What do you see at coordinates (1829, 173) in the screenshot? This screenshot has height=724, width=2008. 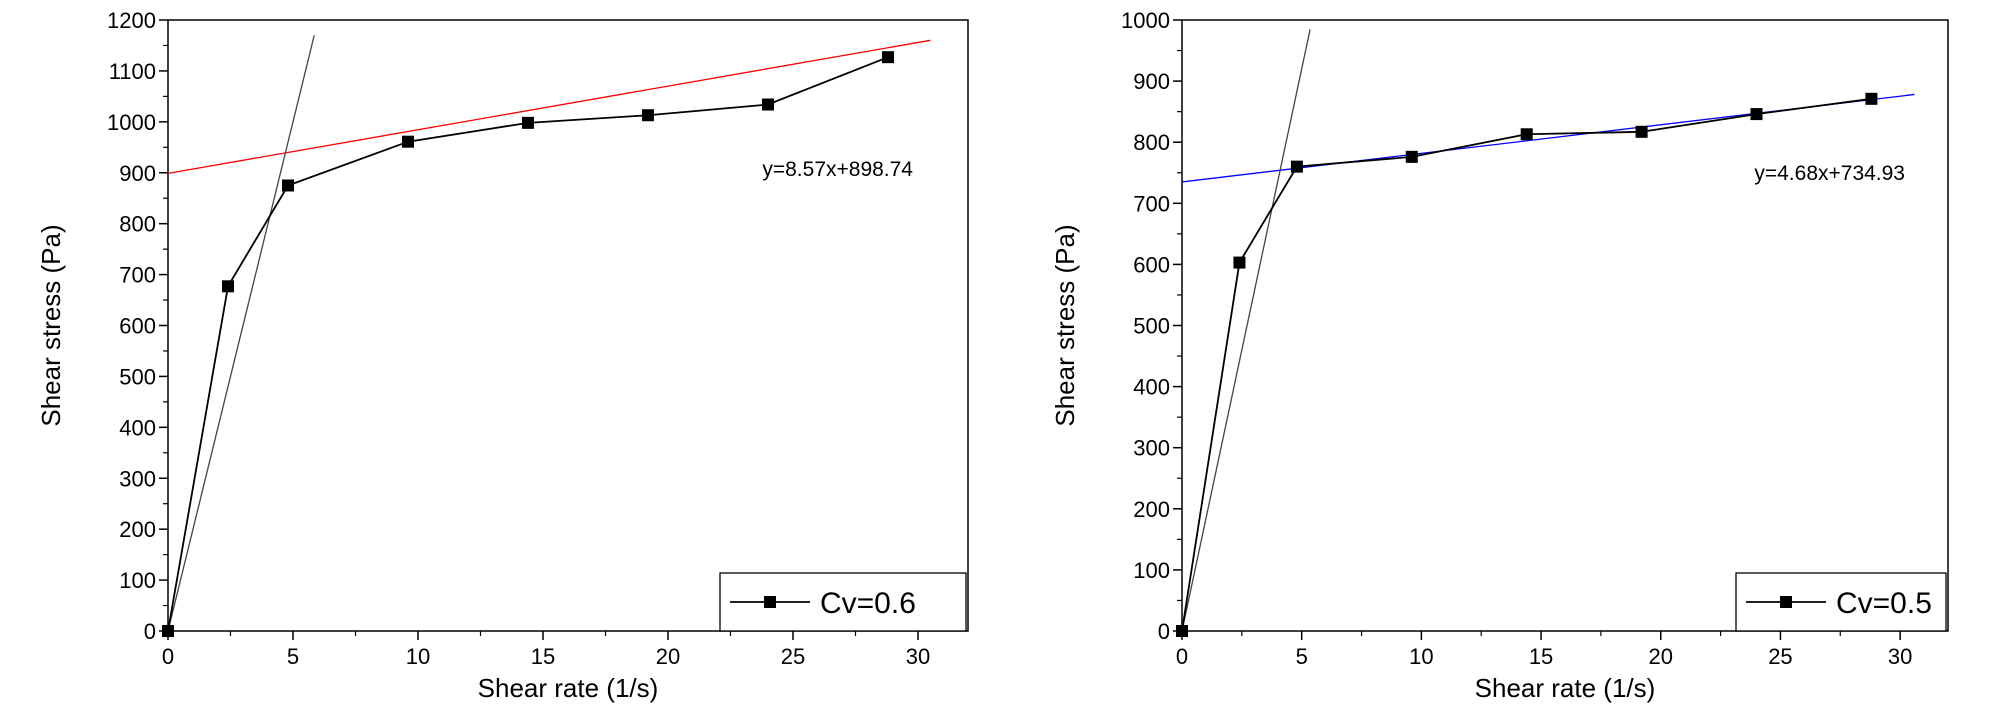 I see `fit-equation: y=4.68x+734.93` at bounding box center [1829, 173].